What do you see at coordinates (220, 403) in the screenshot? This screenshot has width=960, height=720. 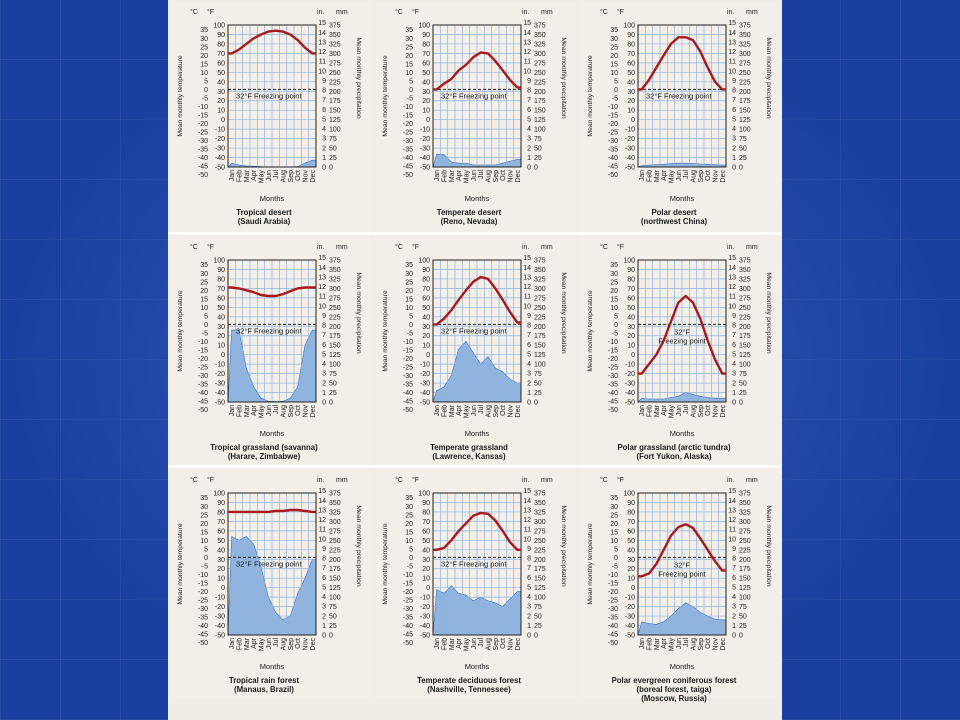 I see `tick-fahrenheit: -50` at bounding box center [220, 403].